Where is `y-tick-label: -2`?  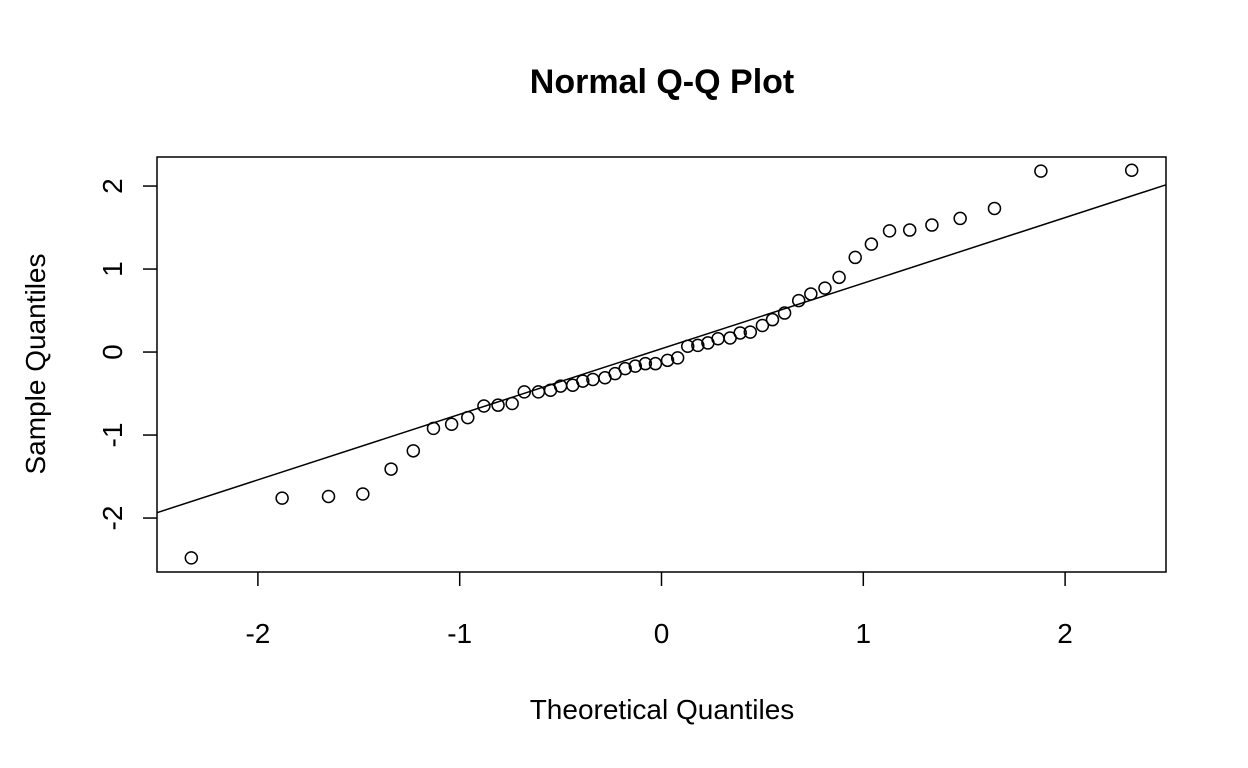 y-tick-label: -2 is located at coordinates (112, 518).